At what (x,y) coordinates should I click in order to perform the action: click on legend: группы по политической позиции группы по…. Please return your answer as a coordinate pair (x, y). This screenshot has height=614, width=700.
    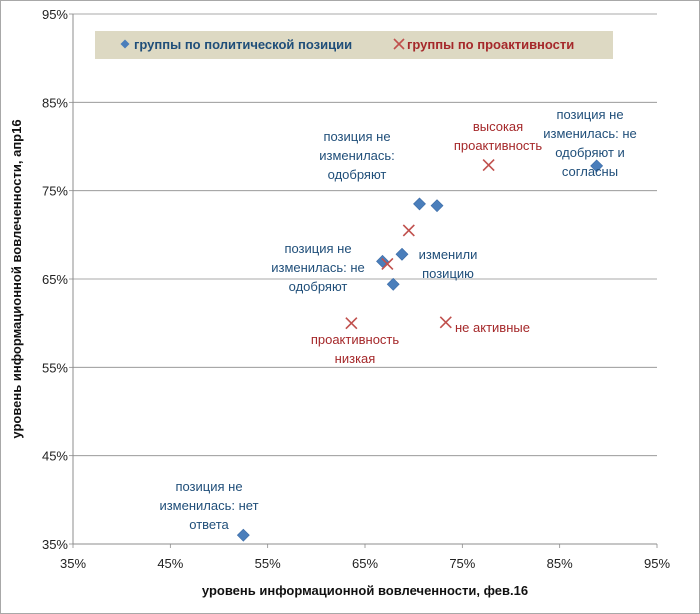
    Looking at the image, I should click on (347, 44).